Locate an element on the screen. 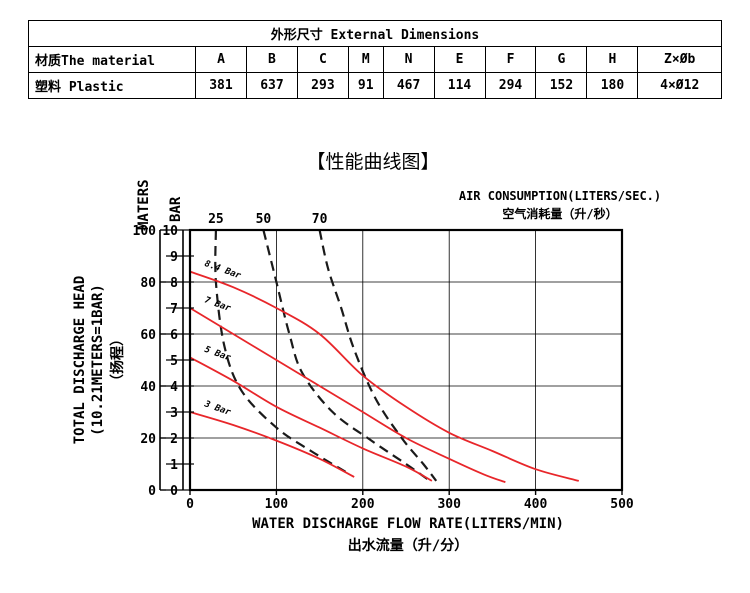 This screenshot has height=593, width=750. header-cell: C is located at coordinates (322, 59).